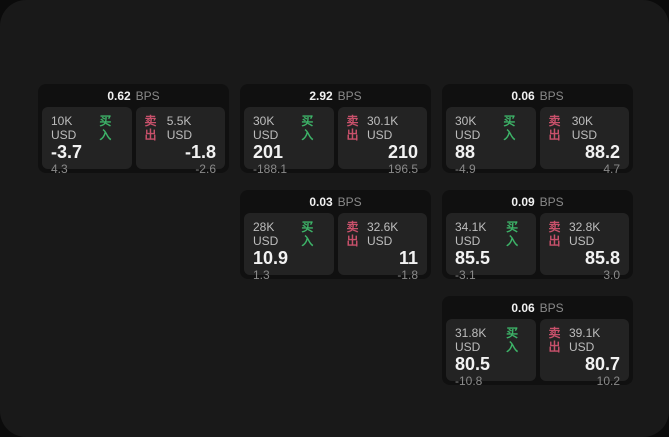 The image size is (669, 437). What do you see at coordinates (205, 169) in the screenshot?
I see `sell-sub-value: -2.6` at bounding box center [205, 169].